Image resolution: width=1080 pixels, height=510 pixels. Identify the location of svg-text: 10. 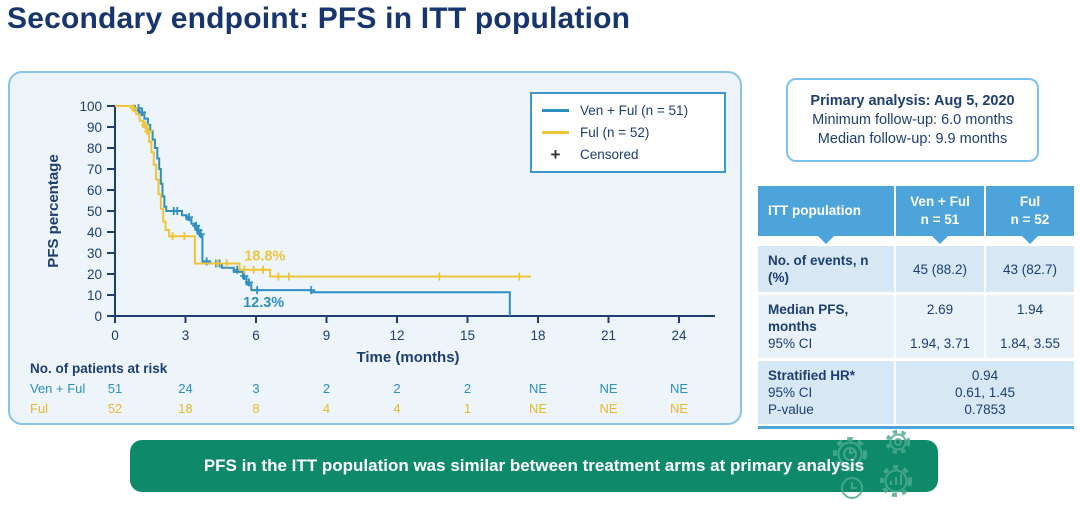
(94, 295).